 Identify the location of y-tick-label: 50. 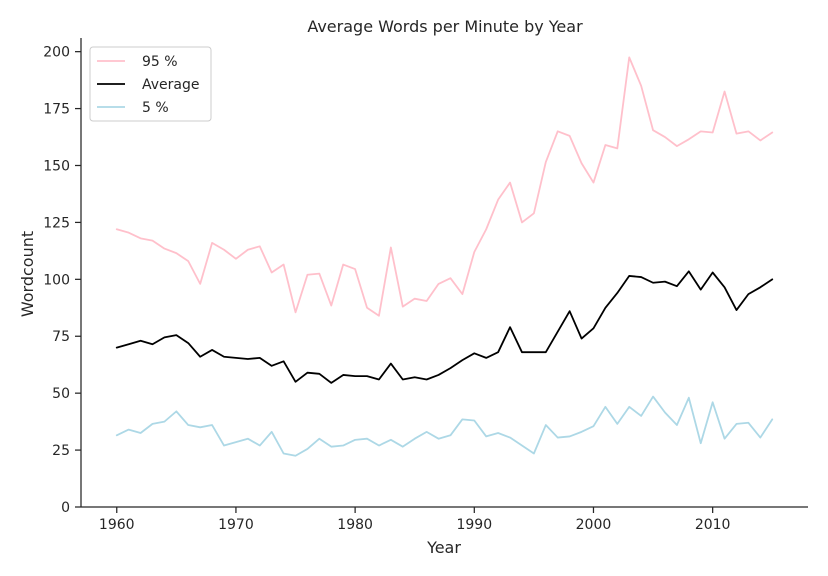
(61, 394).